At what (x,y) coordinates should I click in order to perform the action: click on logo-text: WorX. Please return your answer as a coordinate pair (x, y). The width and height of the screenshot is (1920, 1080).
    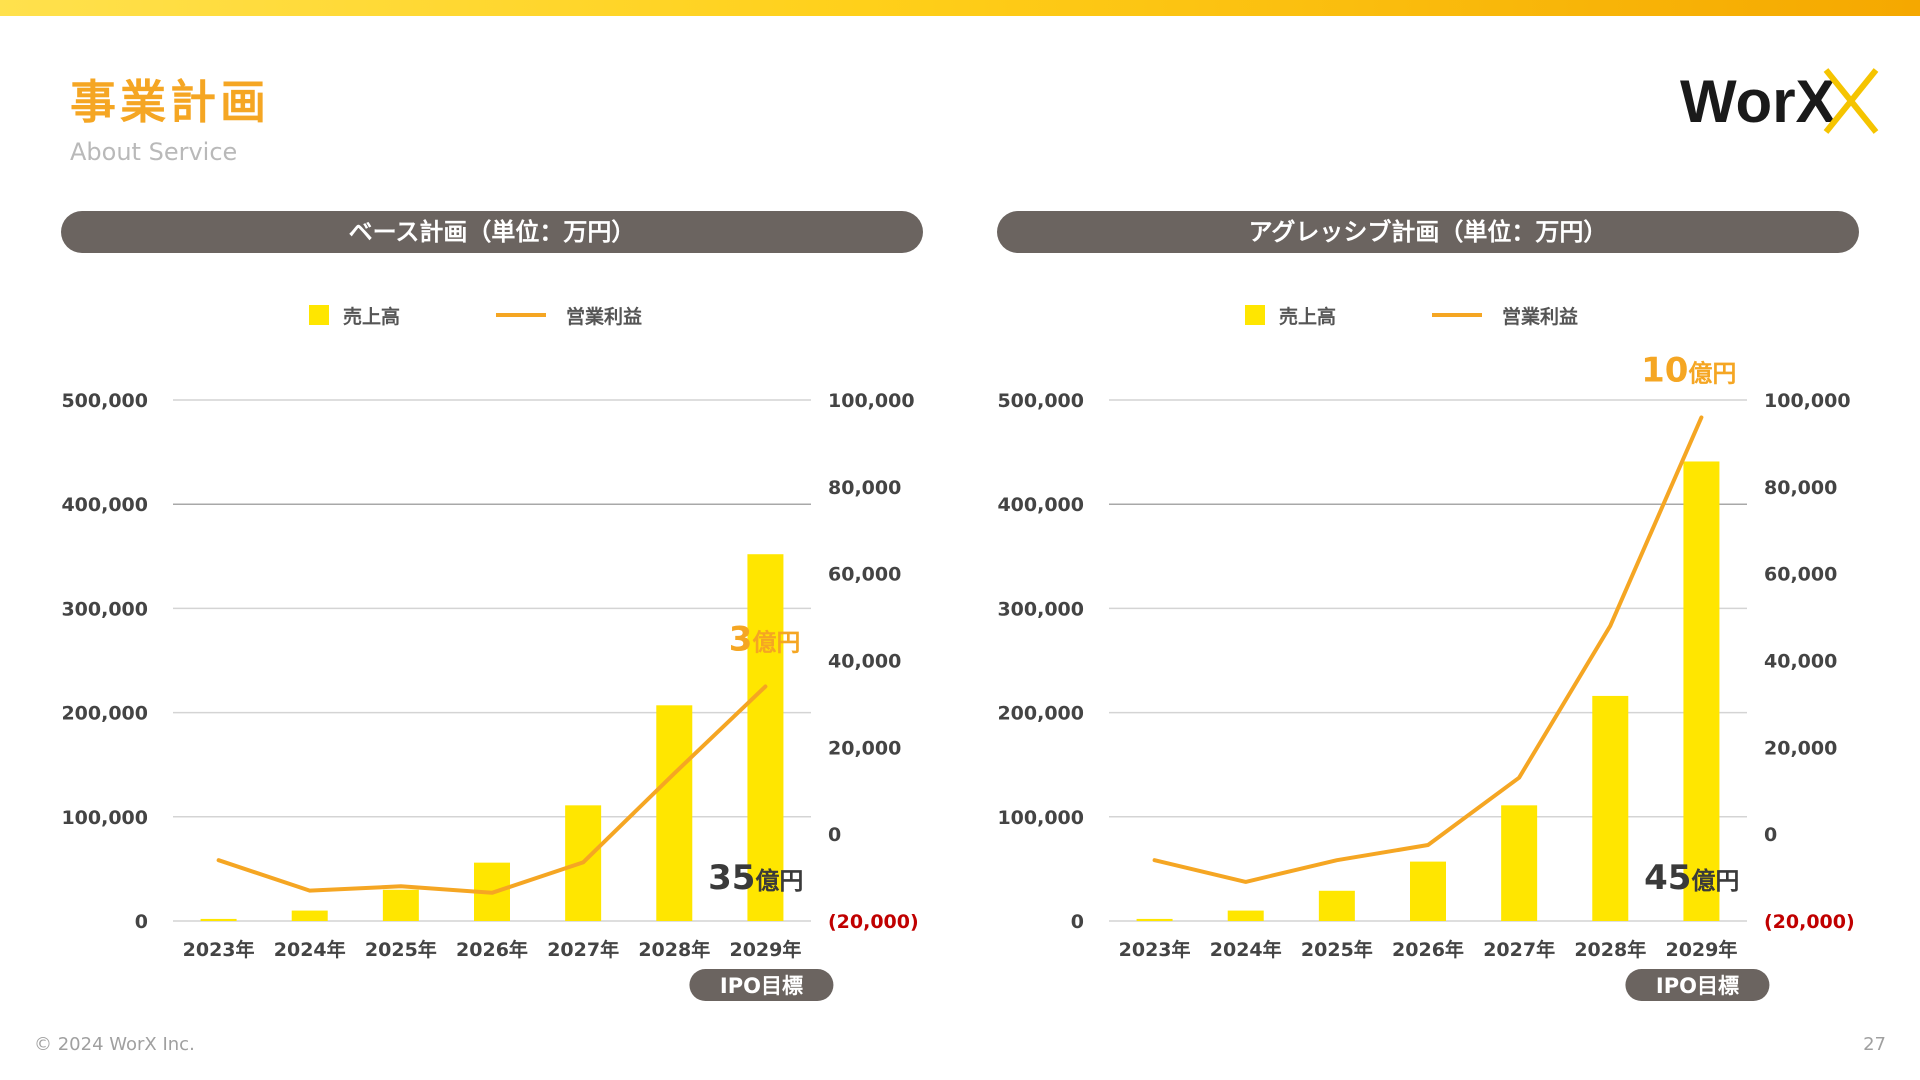
    Looking at the image, I should click on (1758, 101).